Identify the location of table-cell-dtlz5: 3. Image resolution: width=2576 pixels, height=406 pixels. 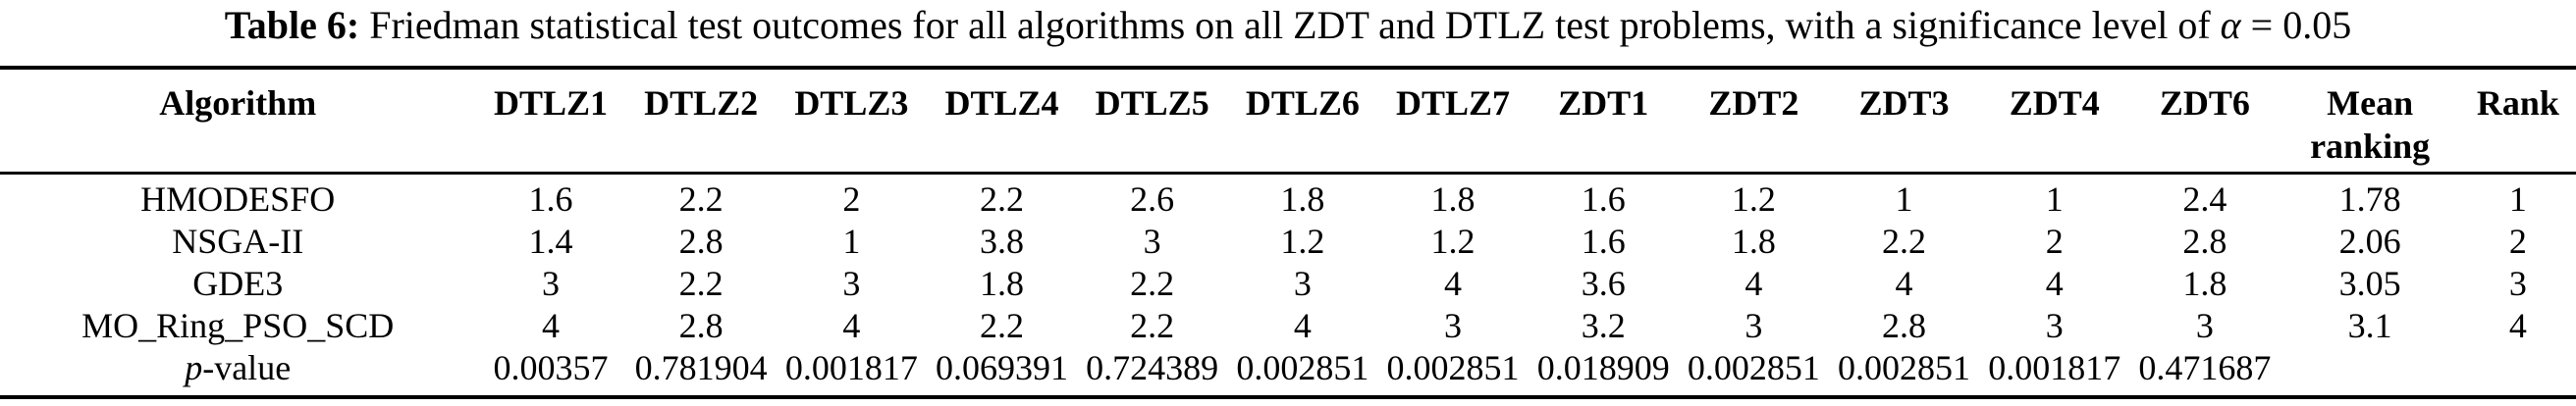
(1152, 241).